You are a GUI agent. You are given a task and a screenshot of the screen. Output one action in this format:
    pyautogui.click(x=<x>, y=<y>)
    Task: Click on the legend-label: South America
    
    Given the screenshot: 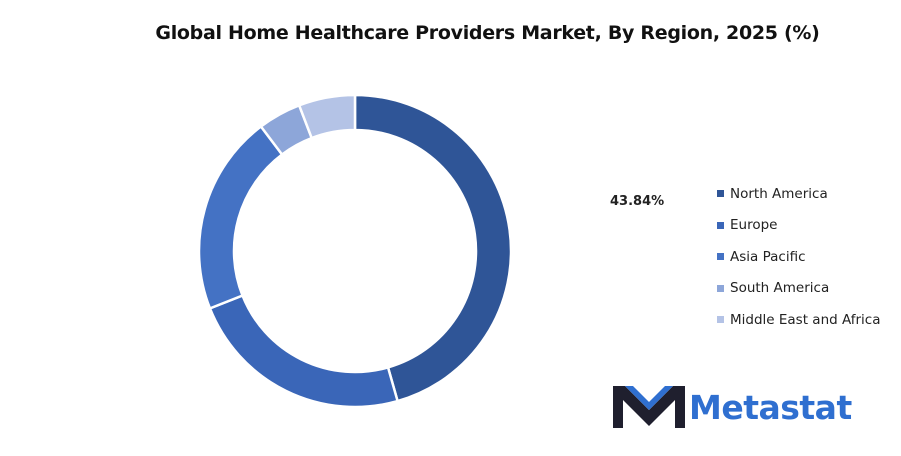 What is the action you would take?
    pyautogui.click(x=780, y=288)
    